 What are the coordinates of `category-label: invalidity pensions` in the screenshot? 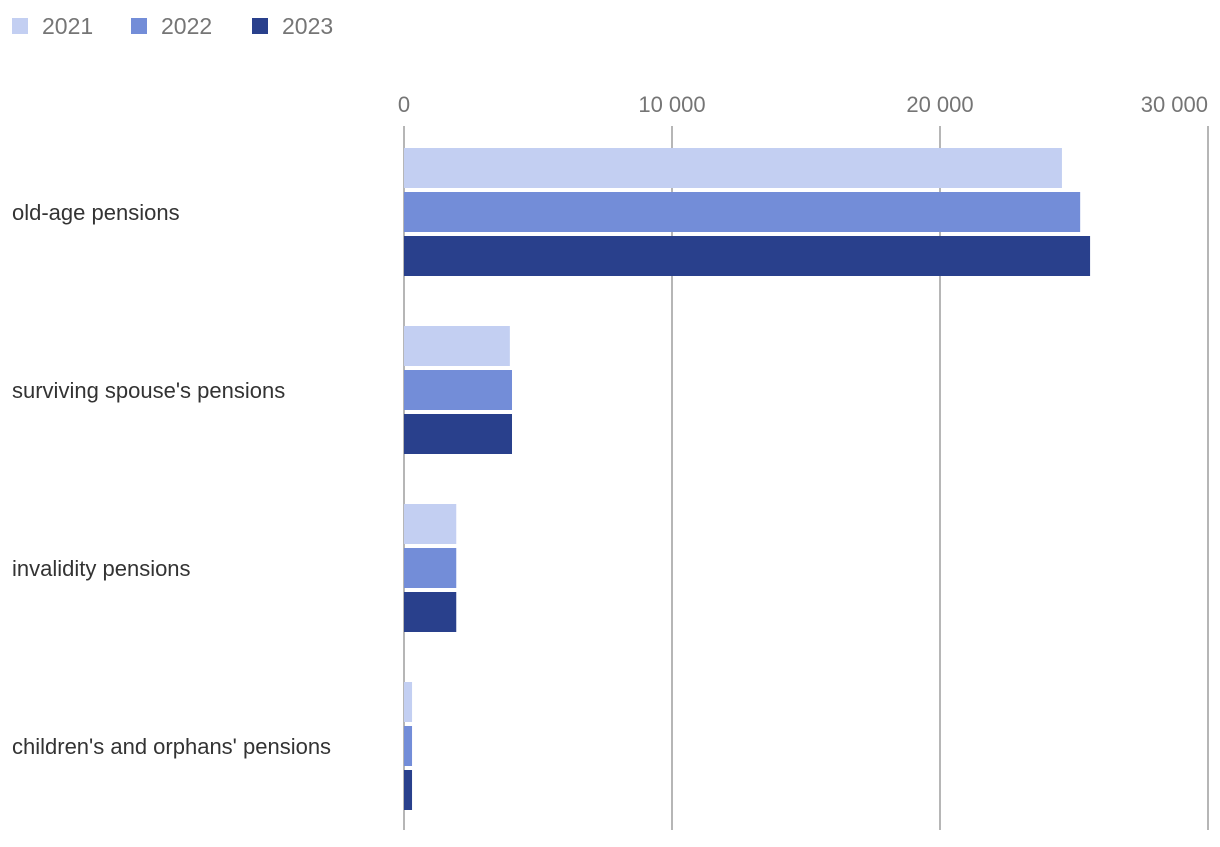 It's located at (101, 568).